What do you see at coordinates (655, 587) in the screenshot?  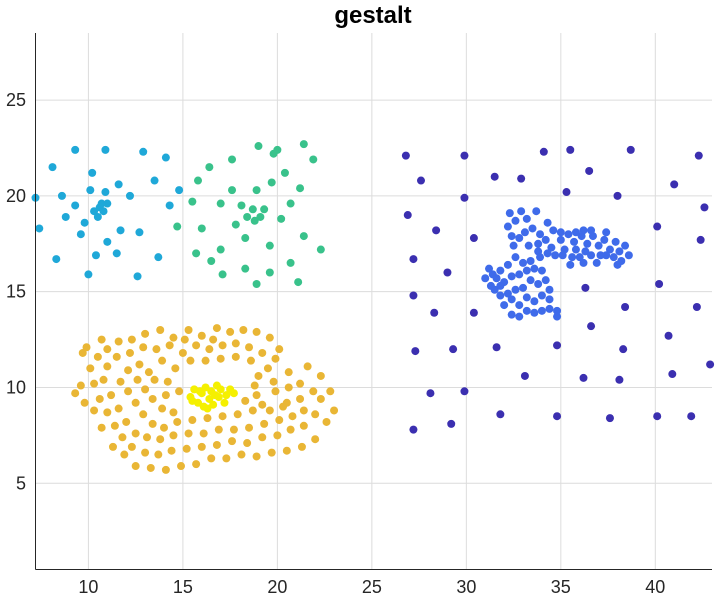 I see `x-tick-label-6: 40` at bounding box center [655, 587].